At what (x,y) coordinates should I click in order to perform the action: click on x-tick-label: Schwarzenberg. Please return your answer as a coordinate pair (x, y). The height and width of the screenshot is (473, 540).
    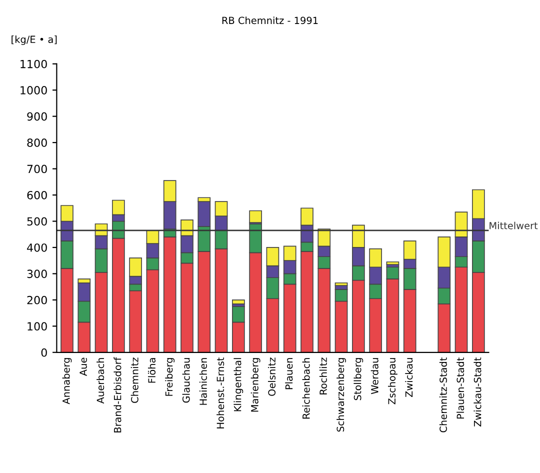
    Looking at the image, I should click on (341, 395).